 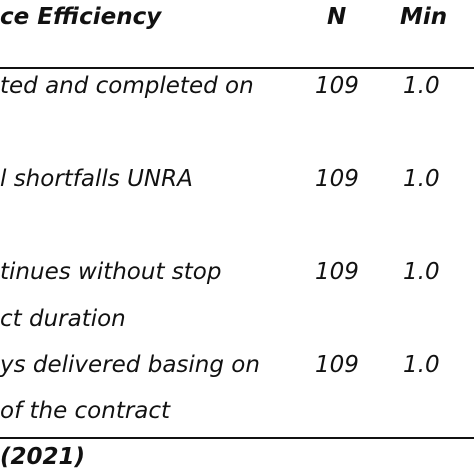 What do you see at coordinates (127, 86) in the screenshot?
I see `row-label: ted and completed on` at bounding box center [127, 86].